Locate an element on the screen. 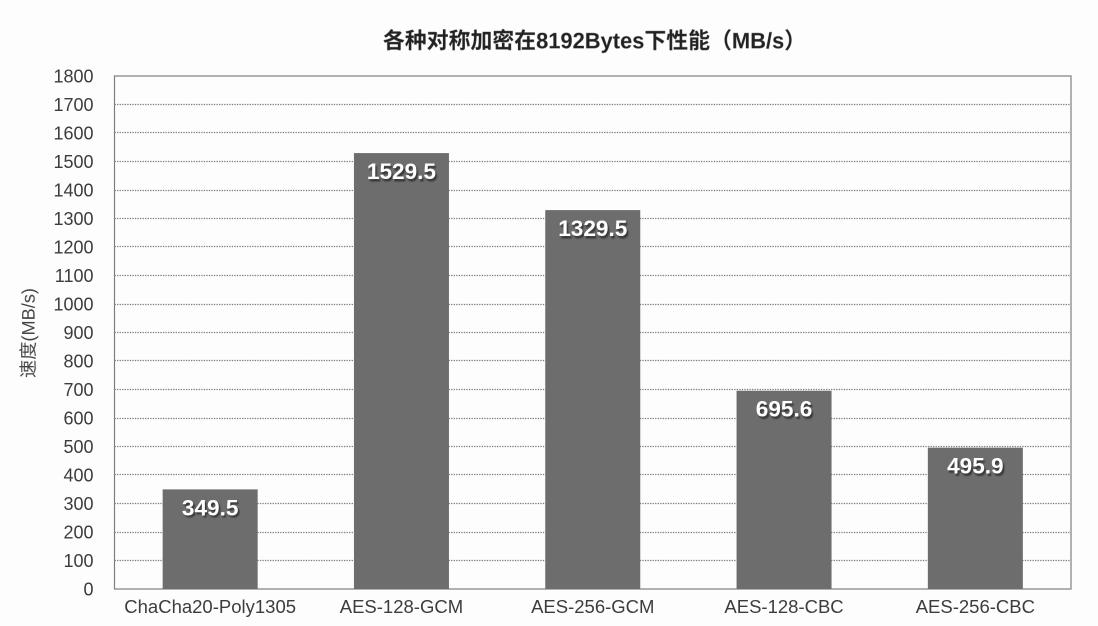 The width and height of the screenshot is (1098, 626). svg-text: 0 is located at coordinates (88, 589).